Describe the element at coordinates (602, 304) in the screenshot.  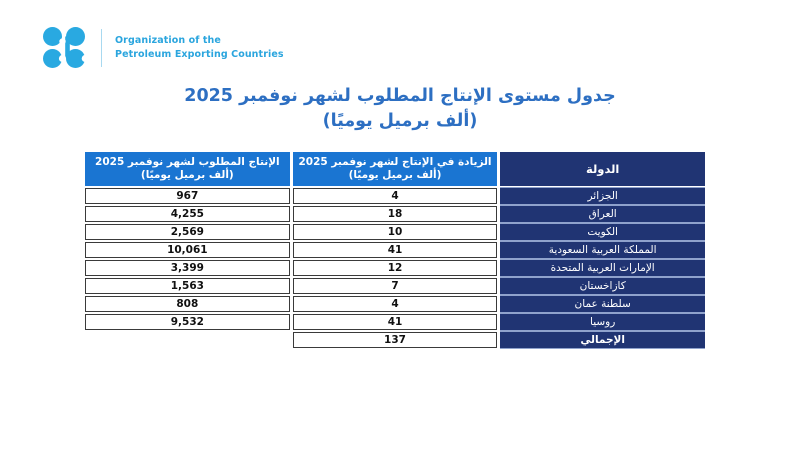
I see `country-cell: سلطنة عمان` at that location.